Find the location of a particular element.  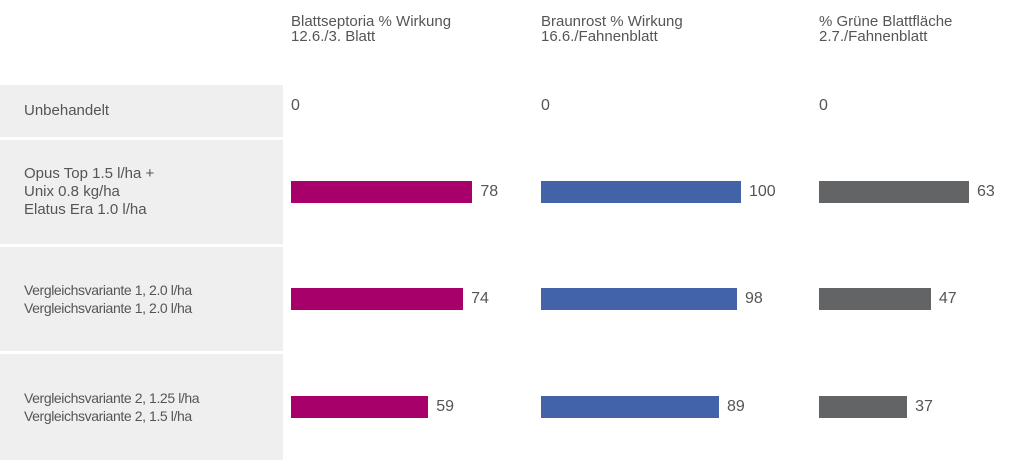

value-label: 63 is located at coordinates (986, 191).